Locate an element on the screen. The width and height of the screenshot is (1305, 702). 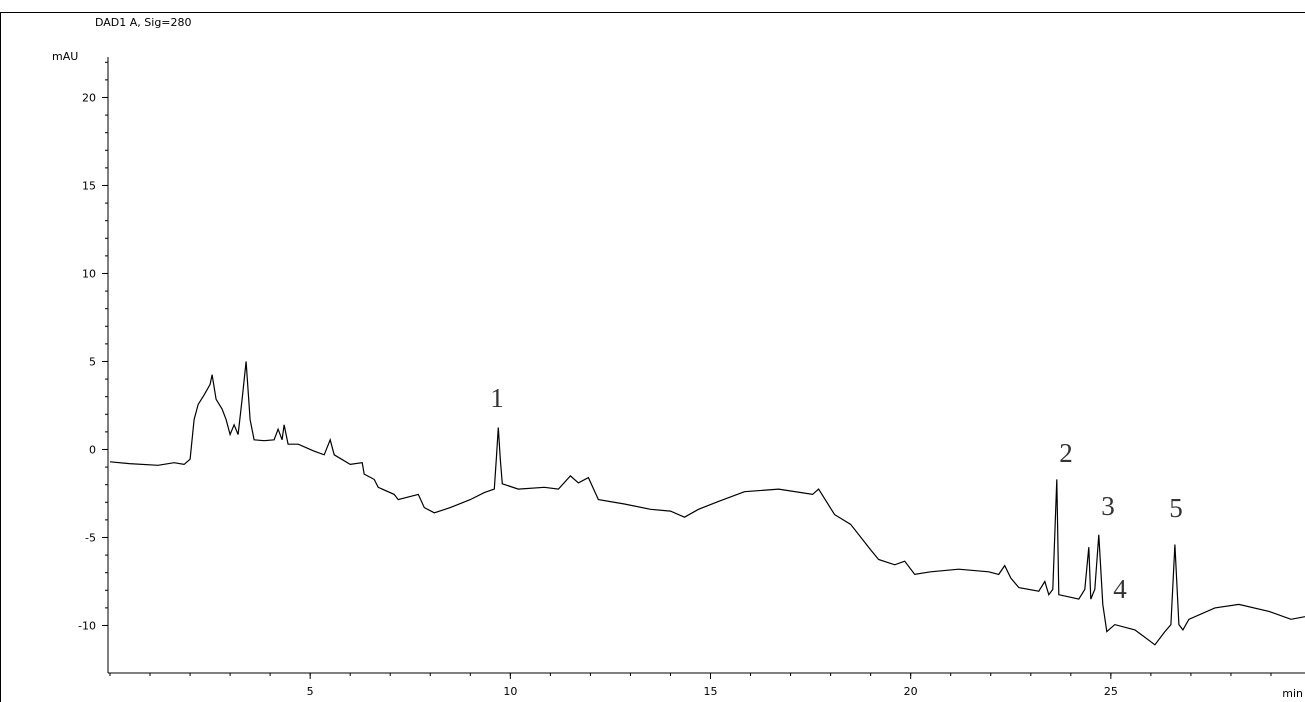
peak-label: 5 is located at coordinates (1176, 508).